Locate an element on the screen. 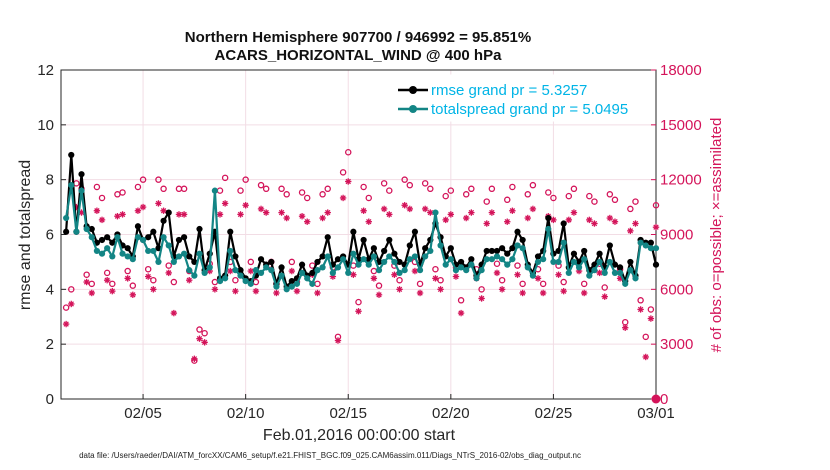 This screenshot has width=830, height=470. y-tick-label: 6 is located at coordinates (50, 235).